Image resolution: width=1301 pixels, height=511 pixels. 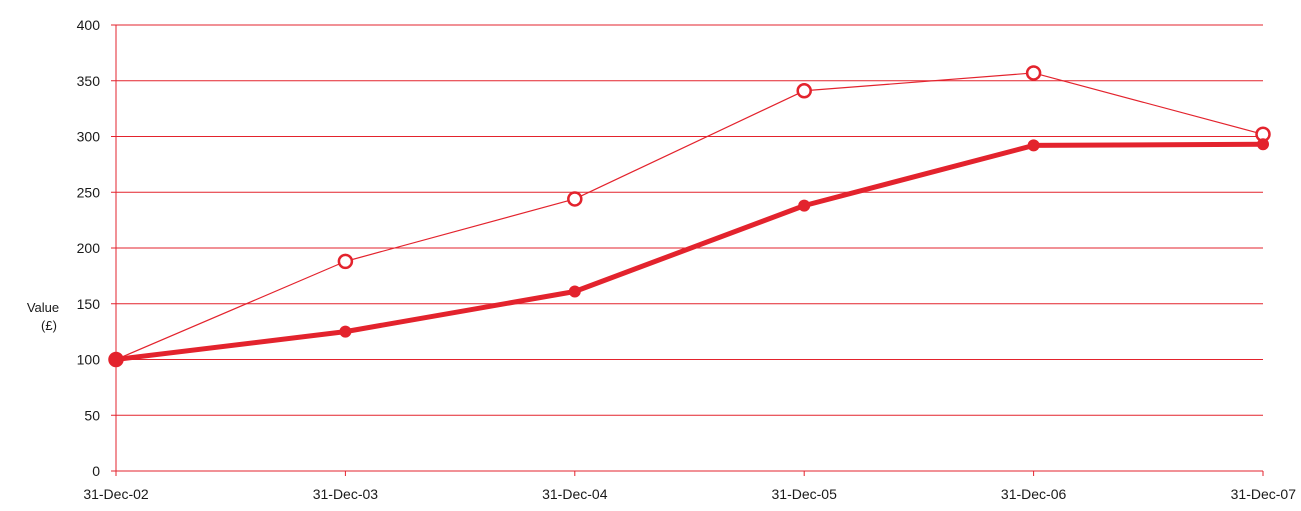 I want to click on y-tick-label: 100, so click(x=89, y=360).